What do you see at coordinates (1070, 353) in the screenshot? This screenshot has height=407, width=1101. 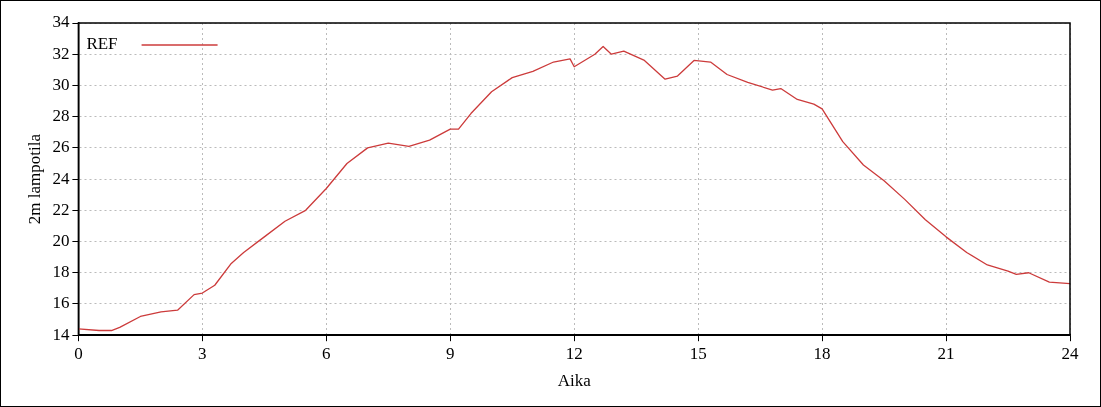 I see `x-tick-label: 24` at bounding box center [1070, 353].